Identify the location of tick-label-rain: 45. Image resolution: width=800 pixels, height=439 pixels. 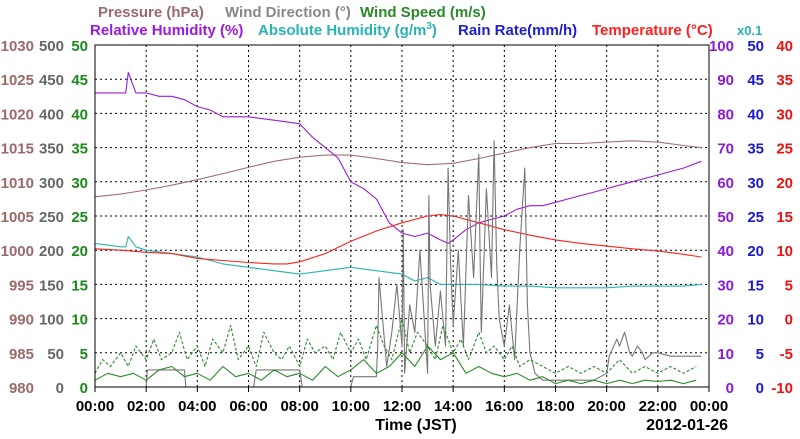
(755, 80).